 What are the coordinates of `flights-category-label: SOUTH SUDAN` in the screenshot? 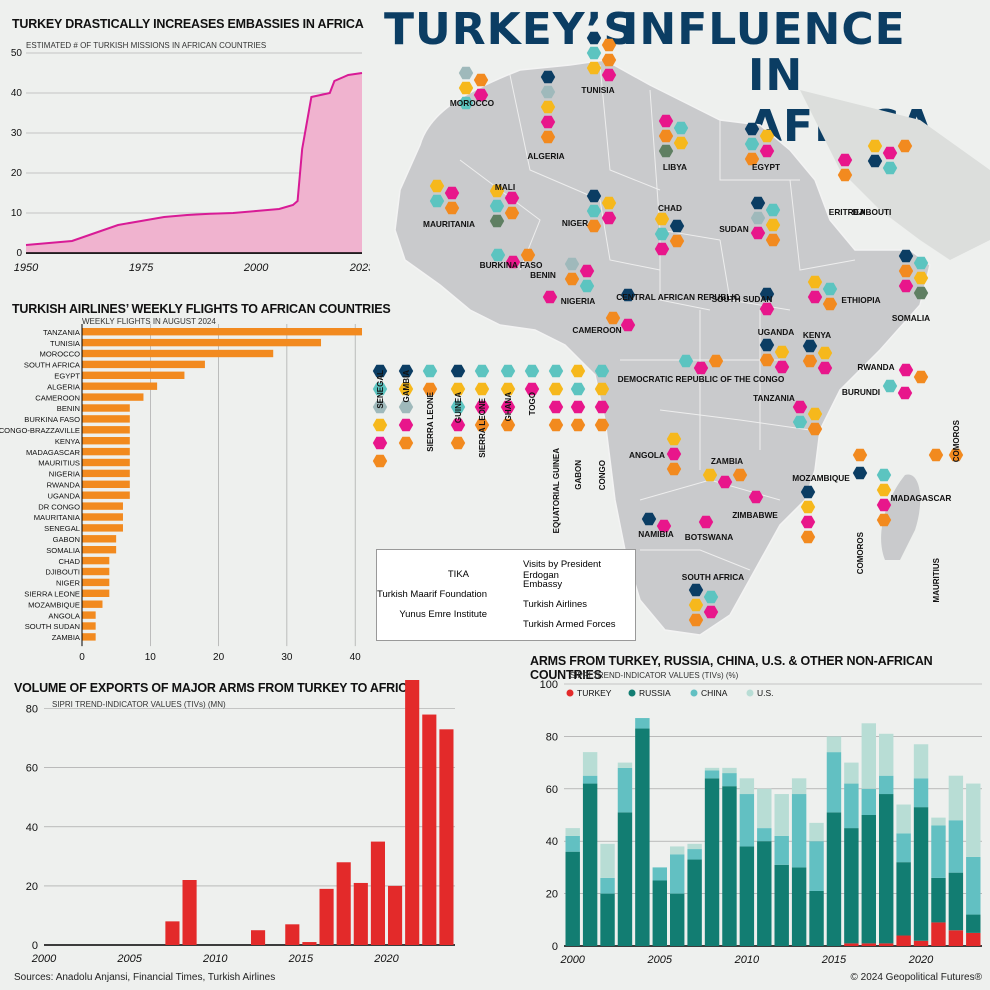 It's located at (52, 626).